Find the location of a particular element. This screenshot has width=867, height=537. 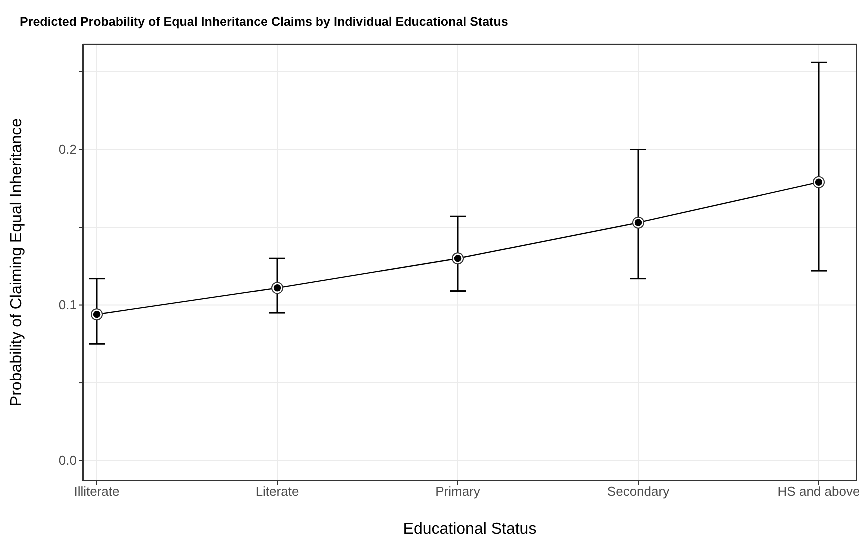

chart-title: Predicted Probability of Equal Inheritance Claims by Individual Educational Status is located at coordinates (264, 22).